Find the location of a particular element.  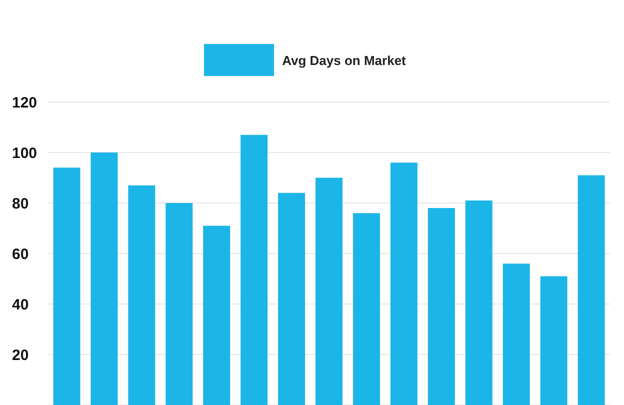

y-tick-label: 100 is located at coordinates (25, 153).